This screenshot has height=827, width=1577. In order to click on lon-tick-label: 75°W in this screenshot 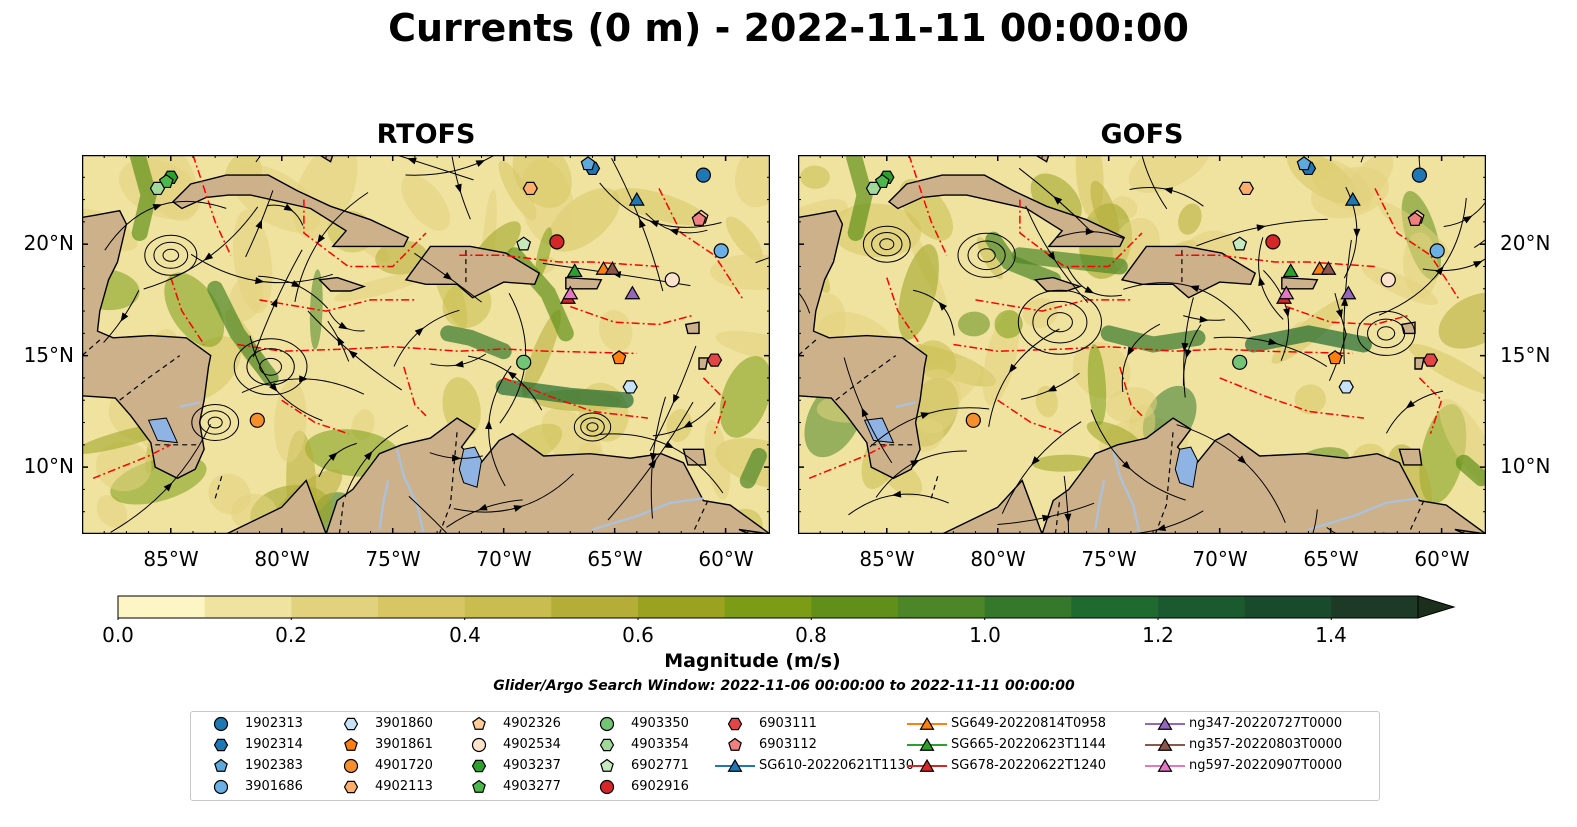, I will do `click(393, 559)`.